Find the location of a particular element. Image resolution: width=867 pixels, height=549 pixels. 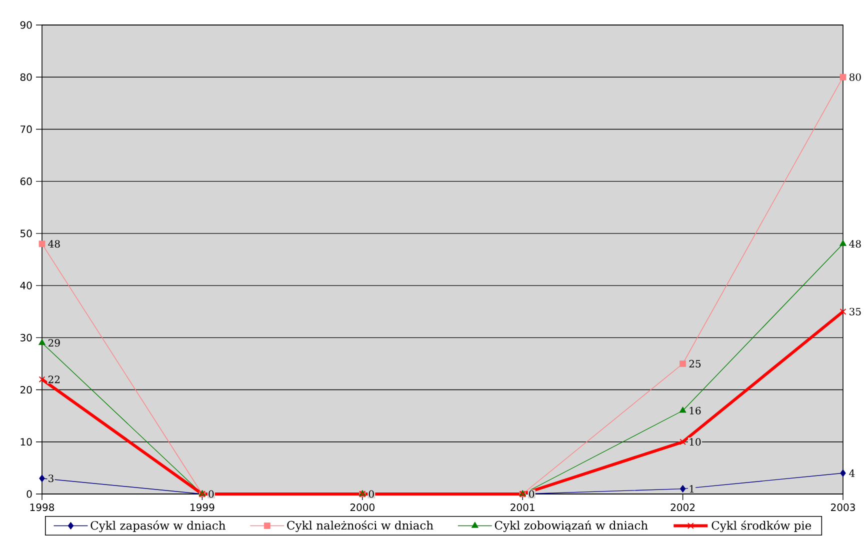

y-tick-label: 90 is located at coordinates (26, 25).